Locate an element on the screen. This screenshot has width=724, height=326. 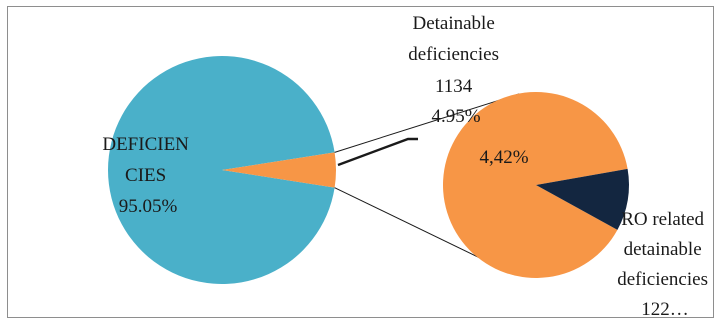
main-slice-detainable is located at coordinates (279, 170).